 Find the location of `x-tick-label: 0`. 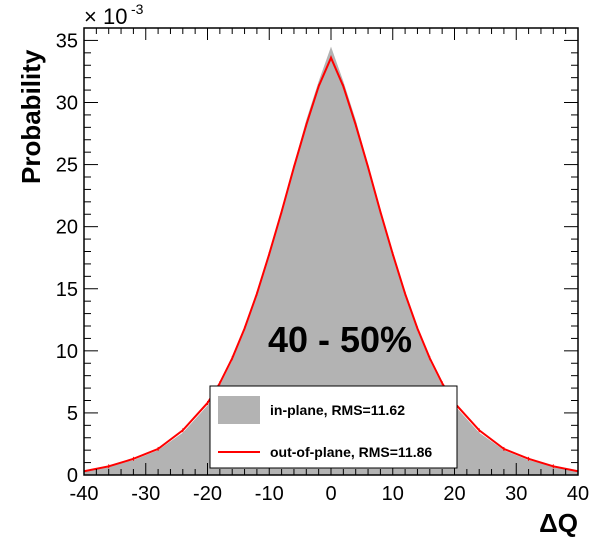

x-tick-label: 0 is located at coordinates (330, 494).